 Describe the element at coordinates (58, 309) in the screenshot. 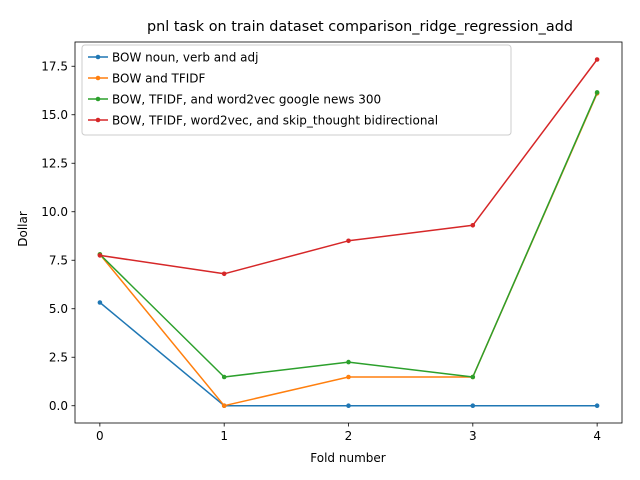

I see `y-tick-label: 5.0` at that location.